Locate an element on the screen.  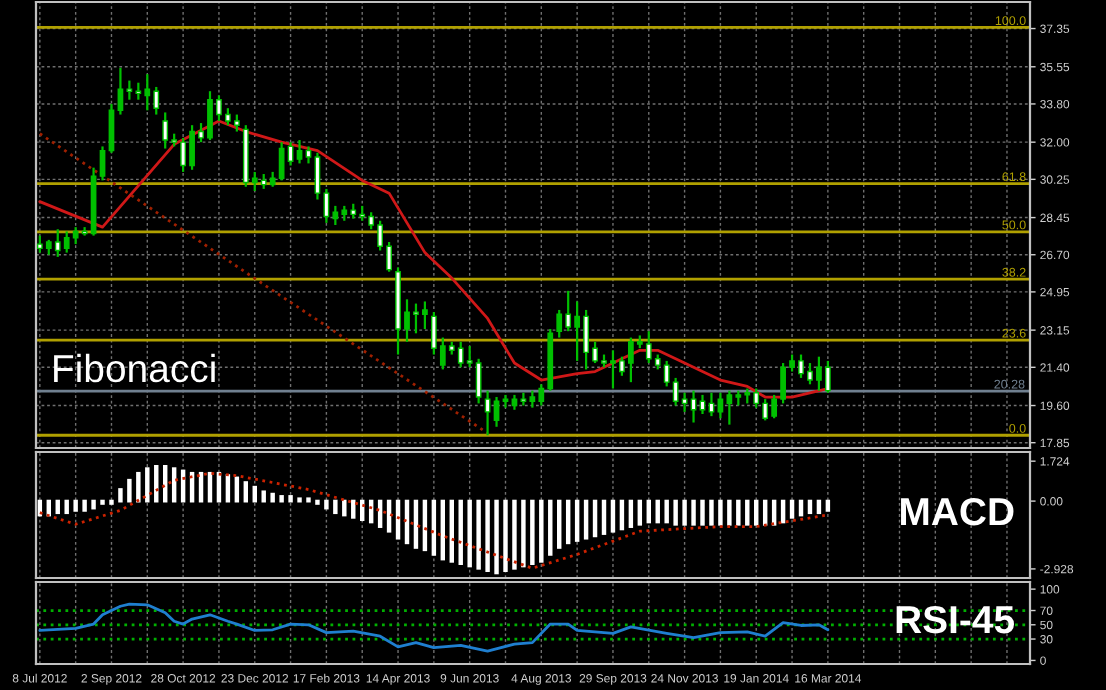
annotation: Fibonacci is located at coordinates (134, 368).